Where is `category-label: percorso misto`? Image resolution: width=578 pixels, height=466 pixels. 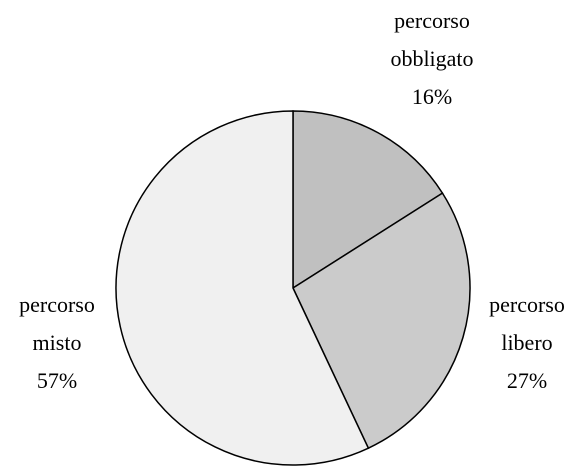 category-label: percorso misto is located at coordinates (57, 323).